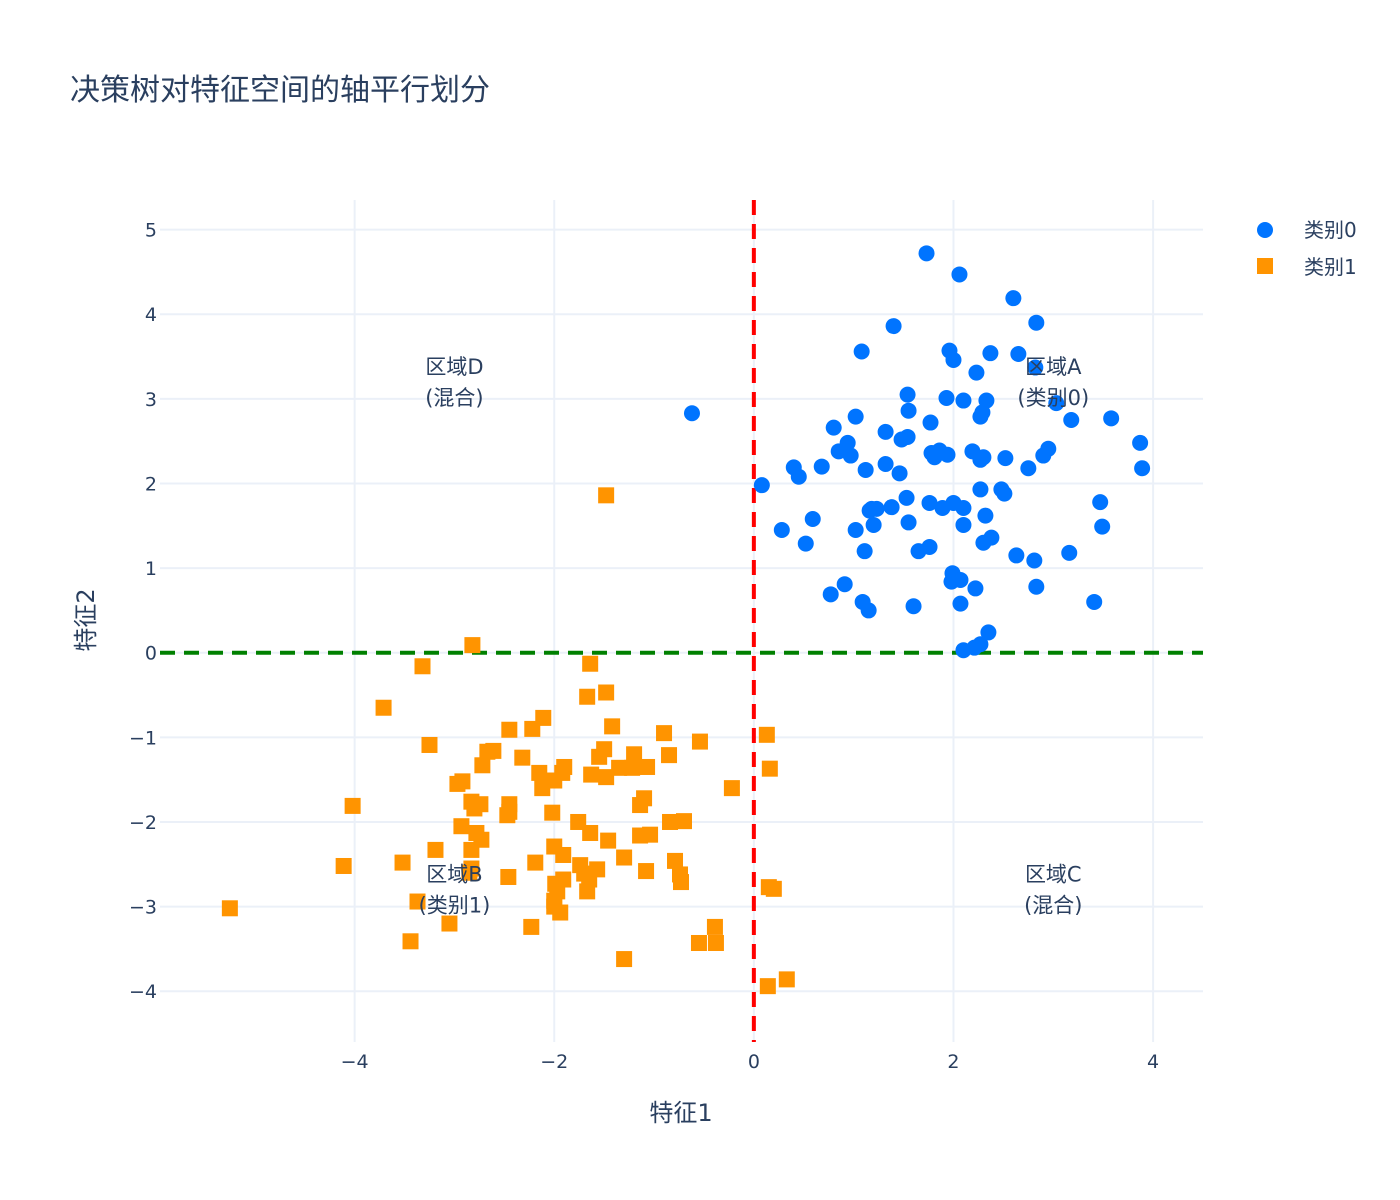 This screenshot has width=1400, height=1200. Describe the element at coordinates (1307, 248) in the screenshot. I see `legend: 类别0 类别1` at that location.